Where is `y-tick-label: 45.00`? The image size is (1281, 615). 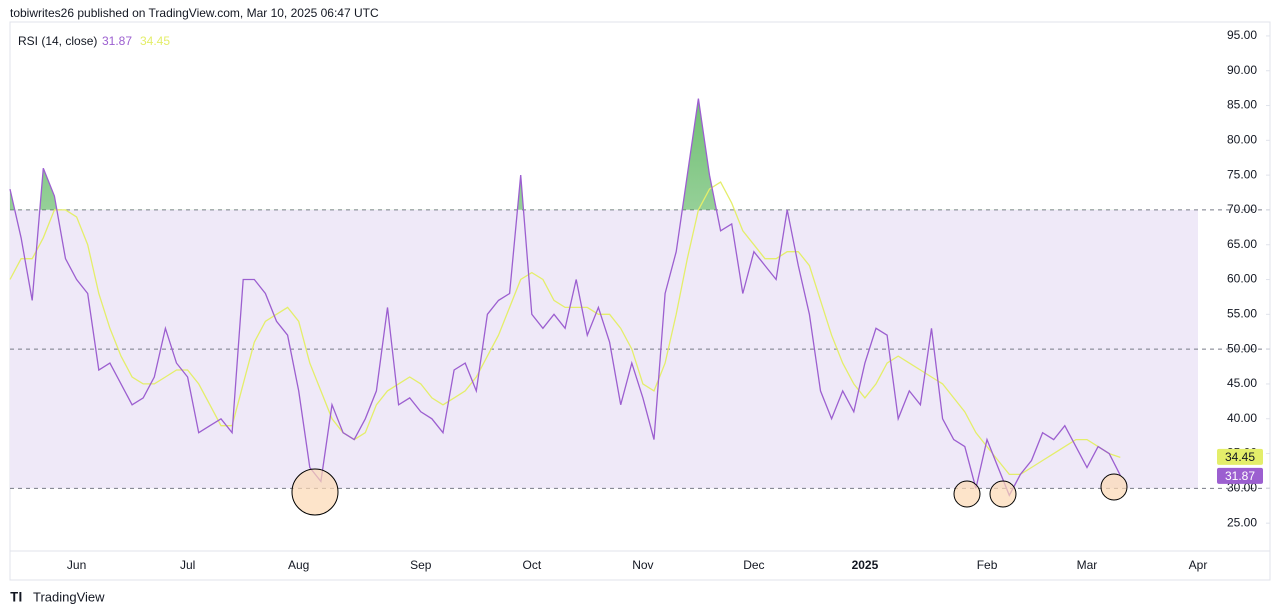 y-tick-label: 45.00 is located at coordinates (1242, 383).